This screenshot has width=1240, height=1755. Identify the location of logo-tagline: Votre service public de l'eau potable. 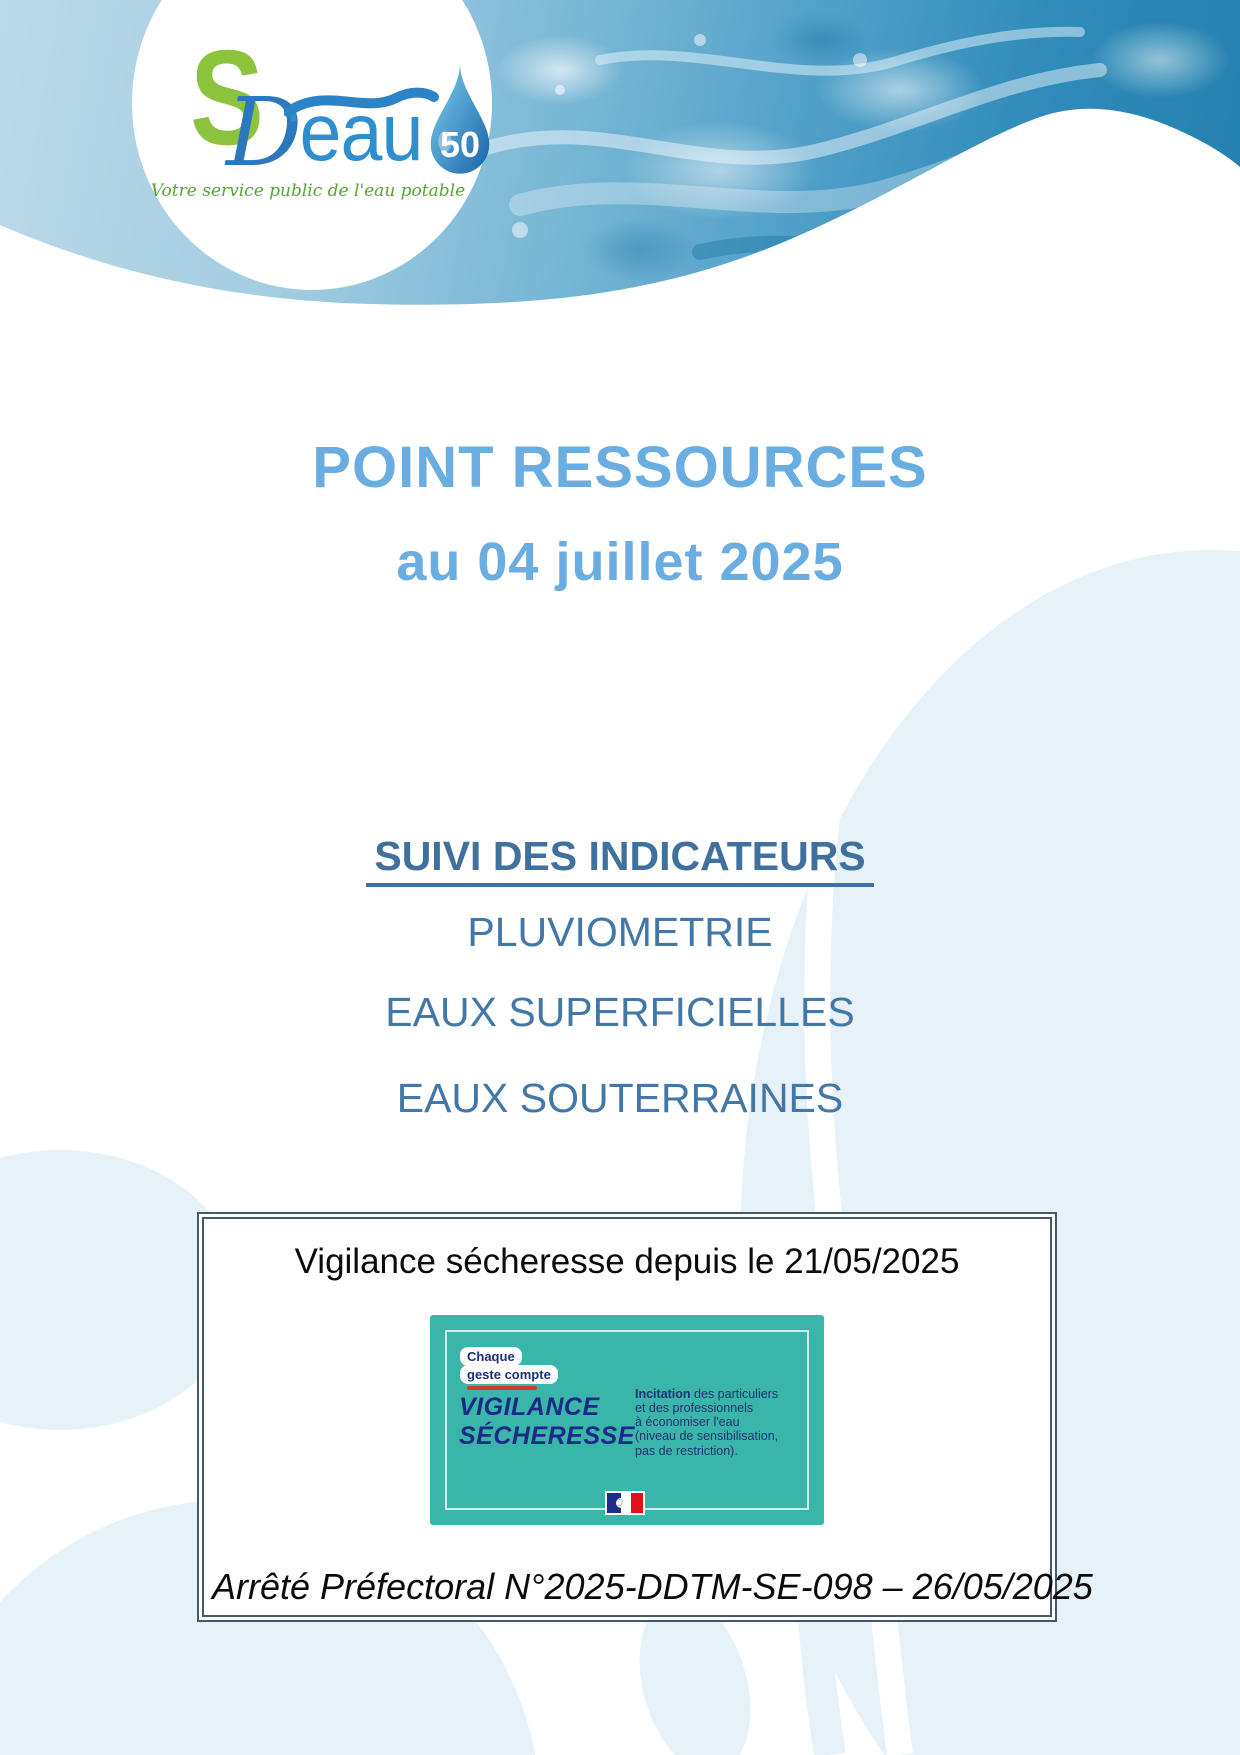
(308, 191).